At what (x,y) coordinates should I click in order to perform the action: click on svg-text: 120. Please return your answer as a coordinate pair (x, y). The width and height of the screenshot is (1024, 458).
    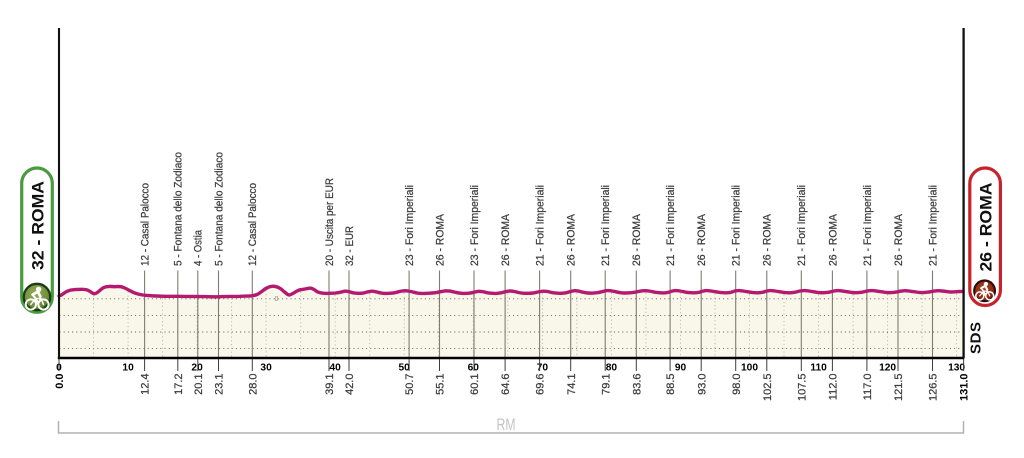
    Looking at the image, I should click on (887, 368).